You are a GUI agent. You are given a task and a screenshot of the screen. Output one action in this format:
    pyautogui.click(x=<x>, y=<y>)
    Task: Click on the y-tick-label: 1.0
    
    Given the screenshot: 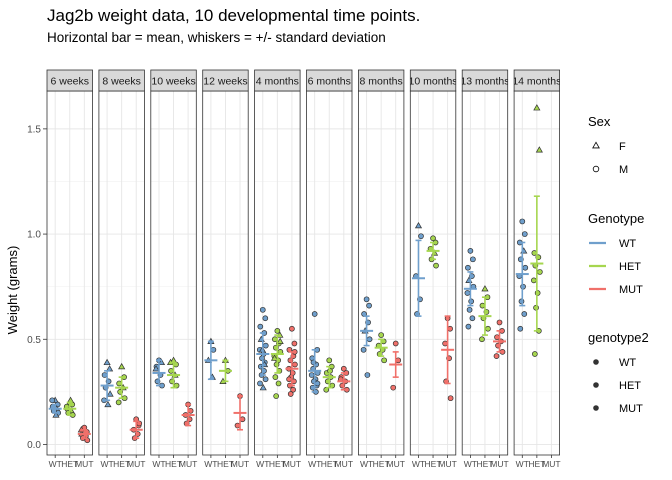 What is the action you would take?
    pyautogui.click(x=34, y=235)
    